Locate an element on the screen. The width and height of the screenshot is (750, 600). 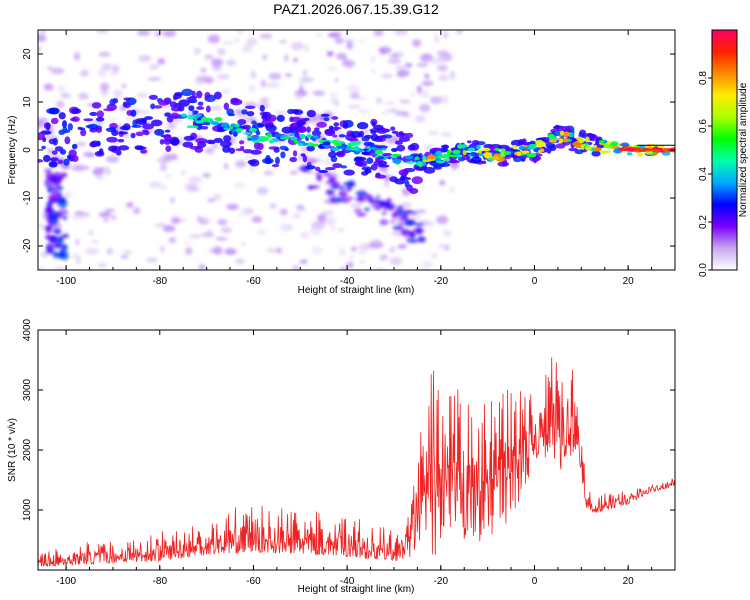
spectrogram-y-axis-label: Frequency (Hz) is located at coordinates (12, 150).